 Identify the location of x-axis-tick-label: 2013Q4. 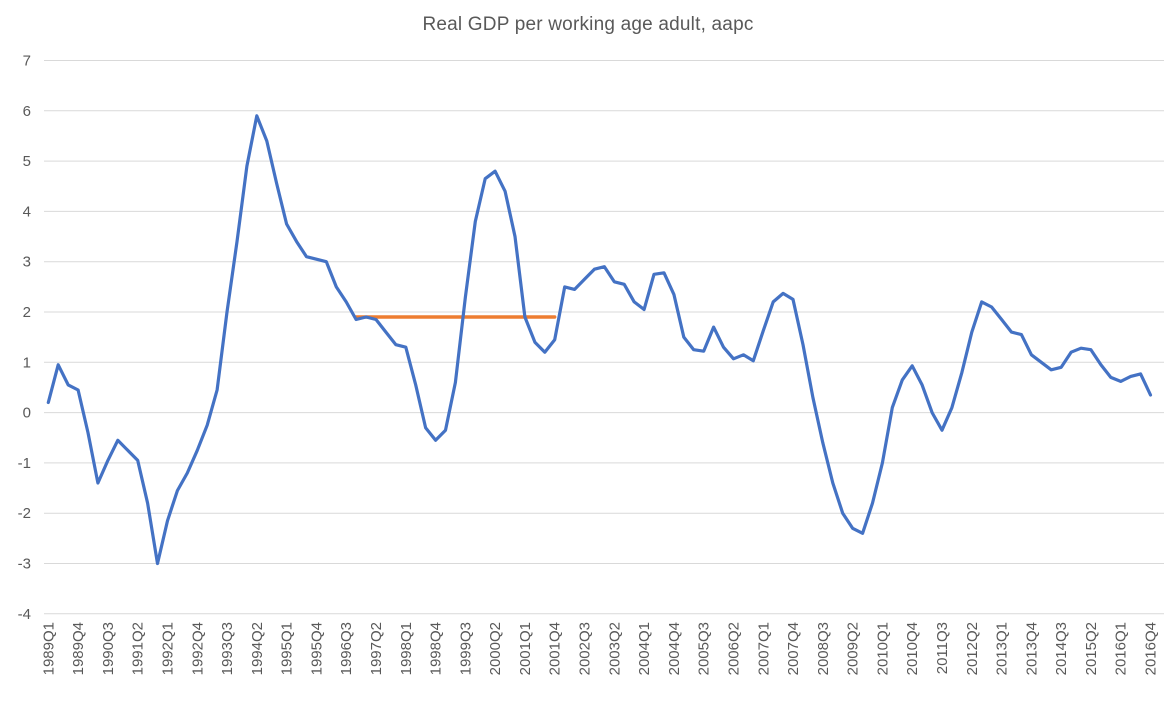
(1031, 648).